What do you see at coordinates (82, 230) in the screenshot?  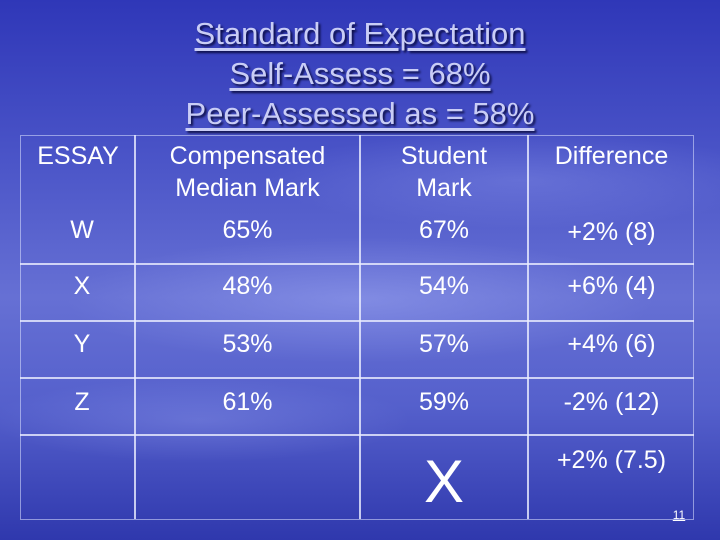 I see `essay-cell: W` at bounding box center [82, 230].